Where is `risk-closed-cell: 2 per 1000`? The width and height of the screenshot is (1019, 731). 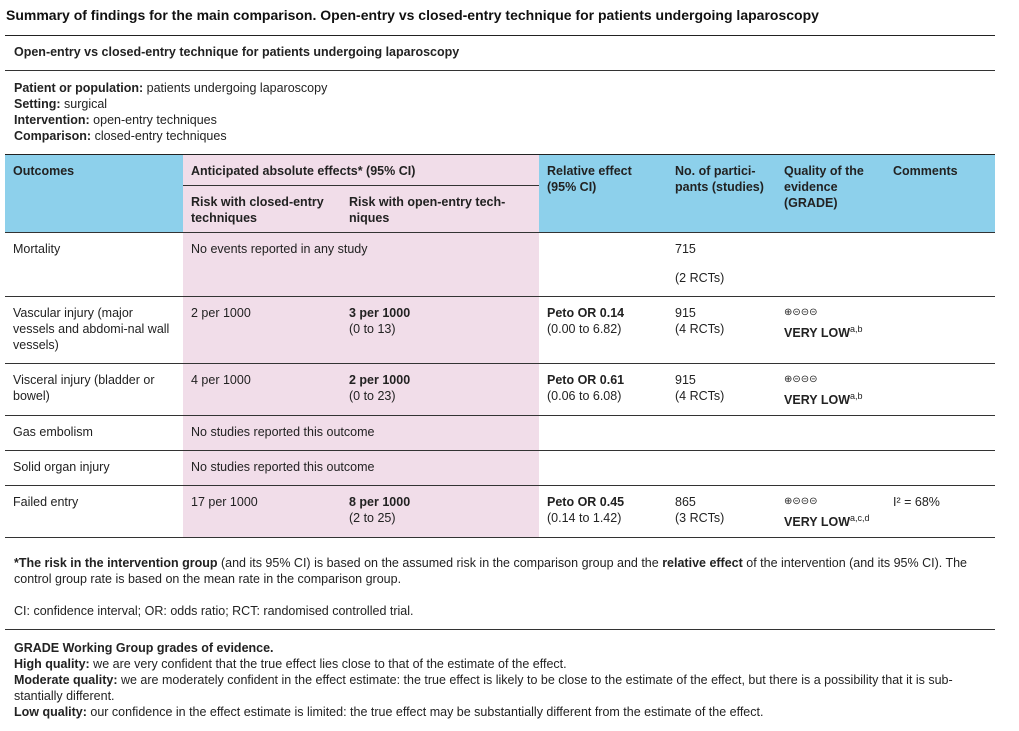
risk-closed-cell: 2 per 1000 is located at coordinates (262, 330).